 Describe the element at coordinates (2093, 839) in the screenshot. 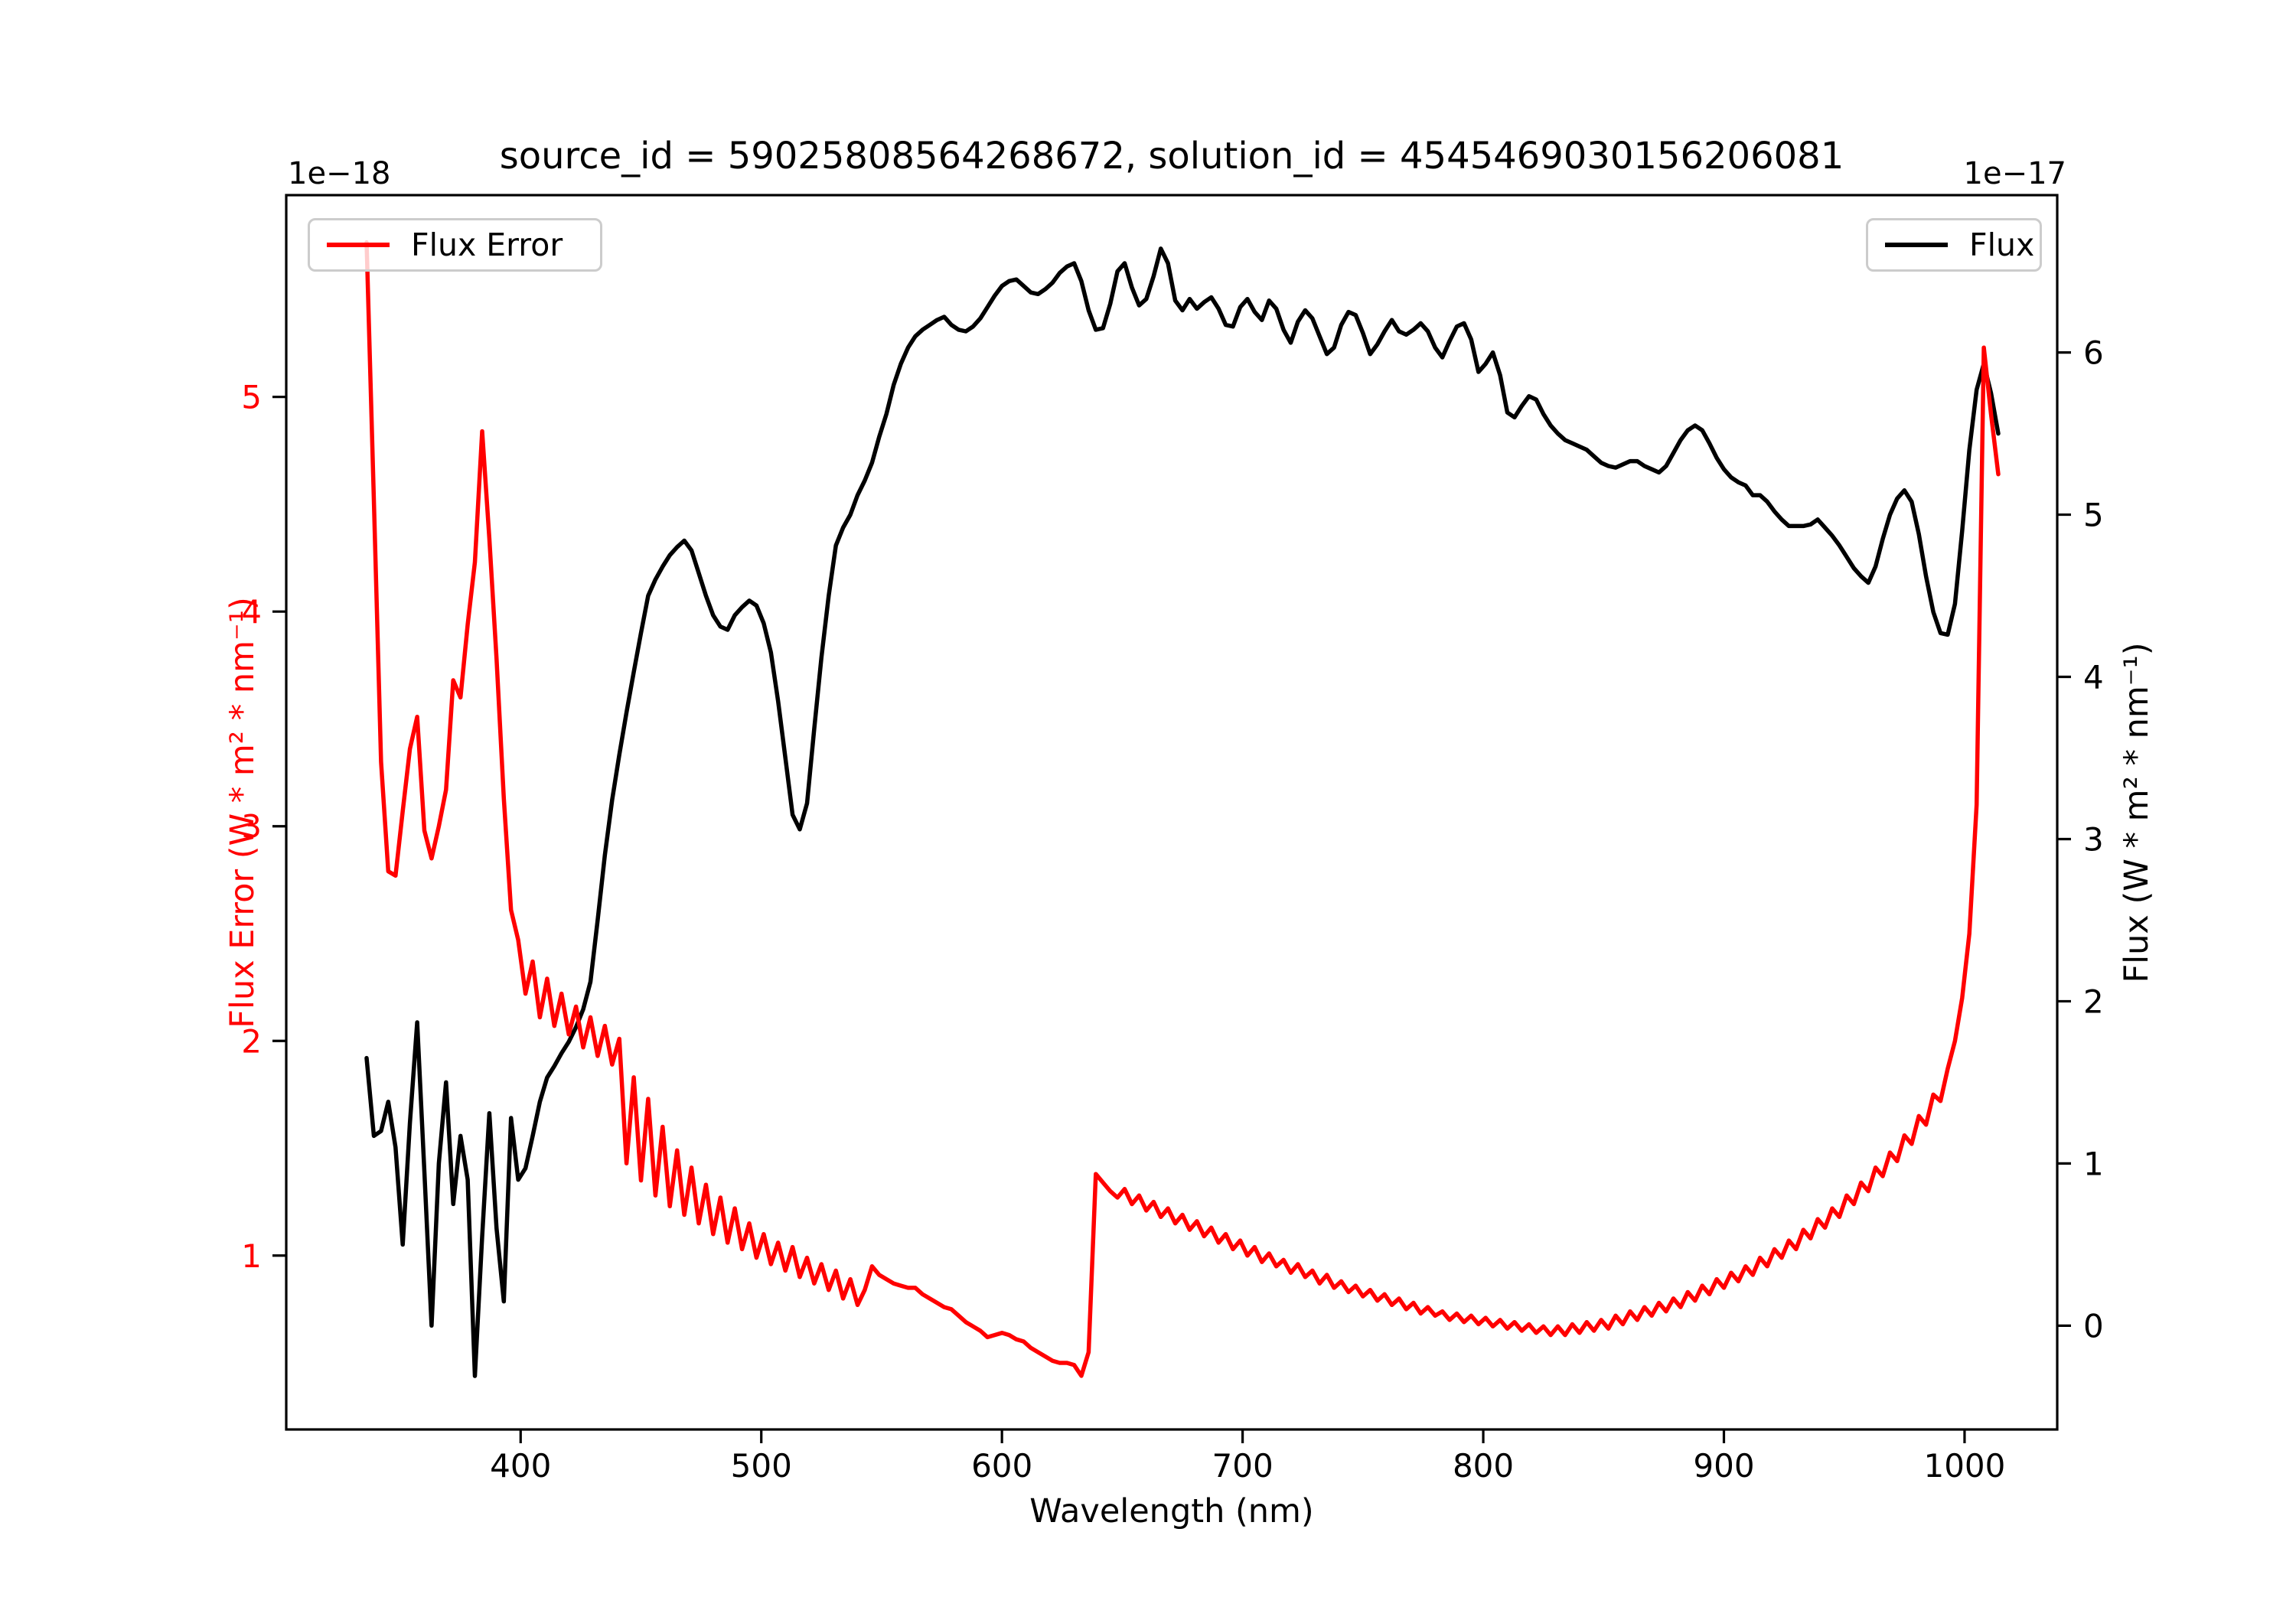

I see `y-right-tick-label: 3` at that location.